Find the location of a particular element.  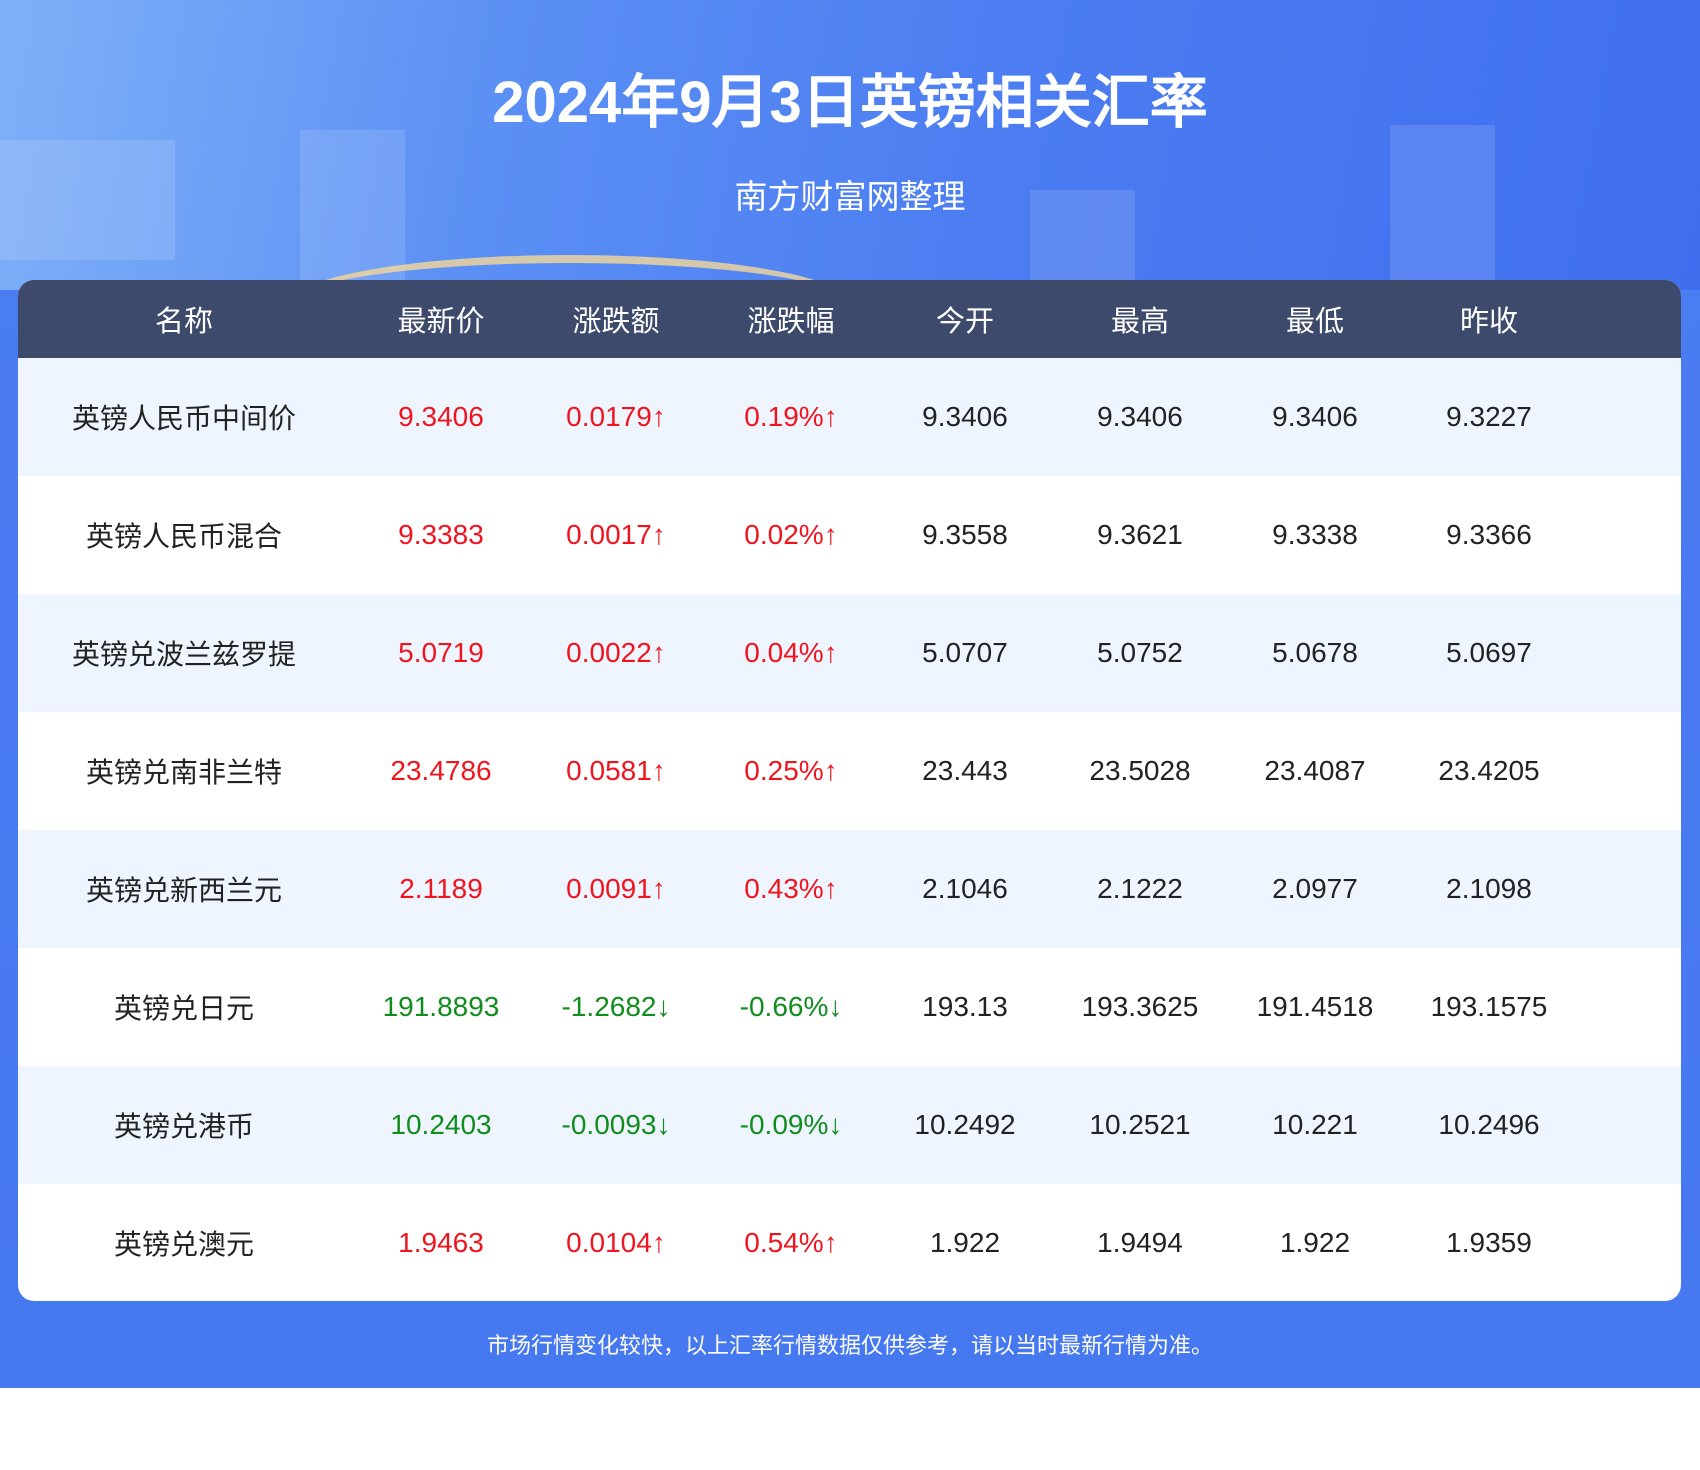

cell-change: 0.0017↑ is located at coordinates (616, 534).